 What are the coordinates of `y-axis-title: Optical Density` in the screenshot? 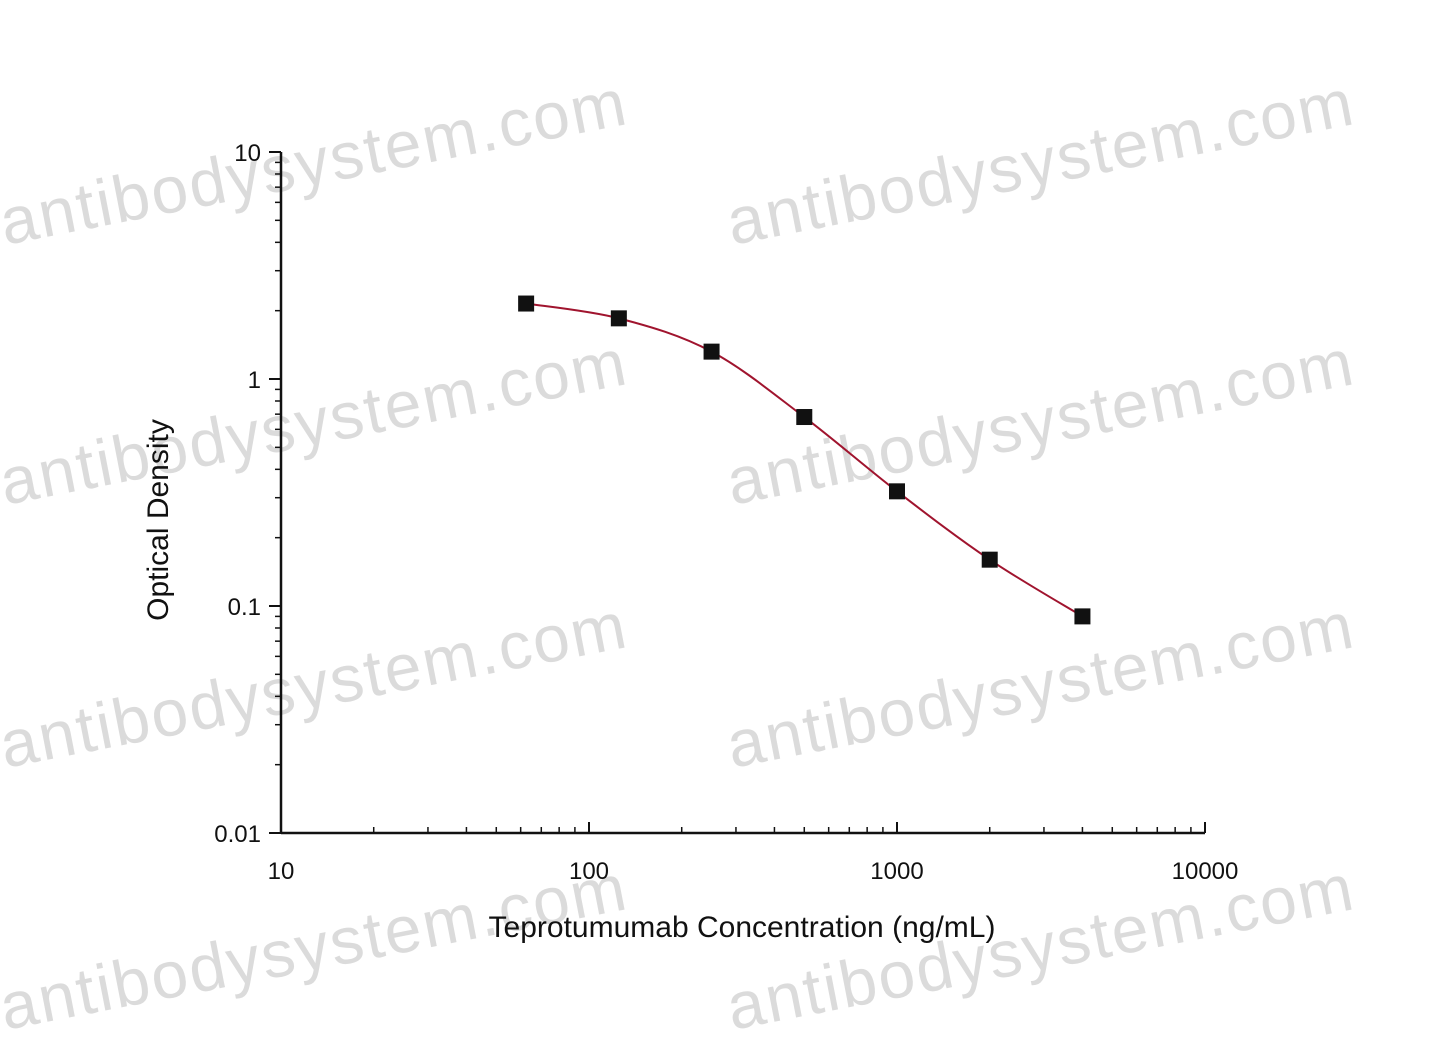 It's located at (158, 520).